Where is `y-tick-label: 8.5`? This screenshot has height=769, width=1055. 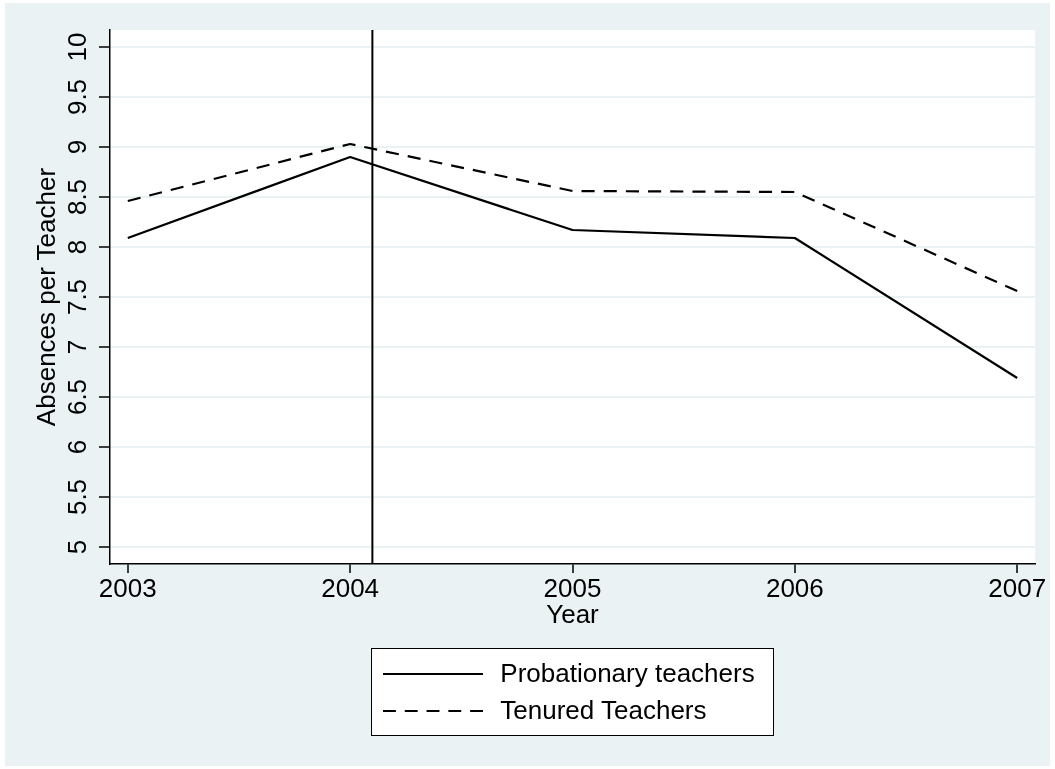 y-tick-label: 8.5 is located at coordinates (77, 197).